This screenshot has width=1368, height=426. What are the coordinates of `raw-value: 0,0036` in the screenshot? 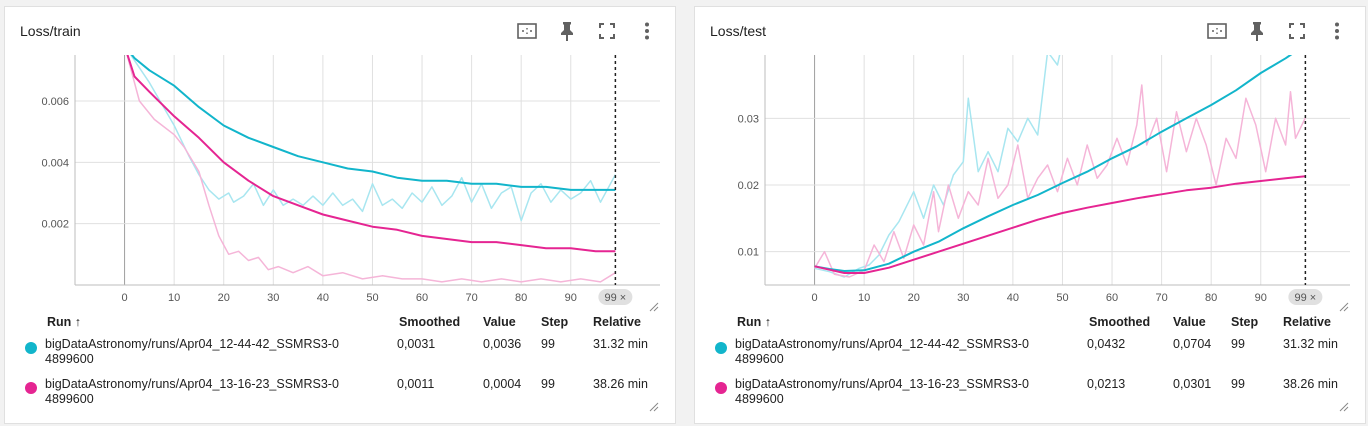 It's located at (502, 344).